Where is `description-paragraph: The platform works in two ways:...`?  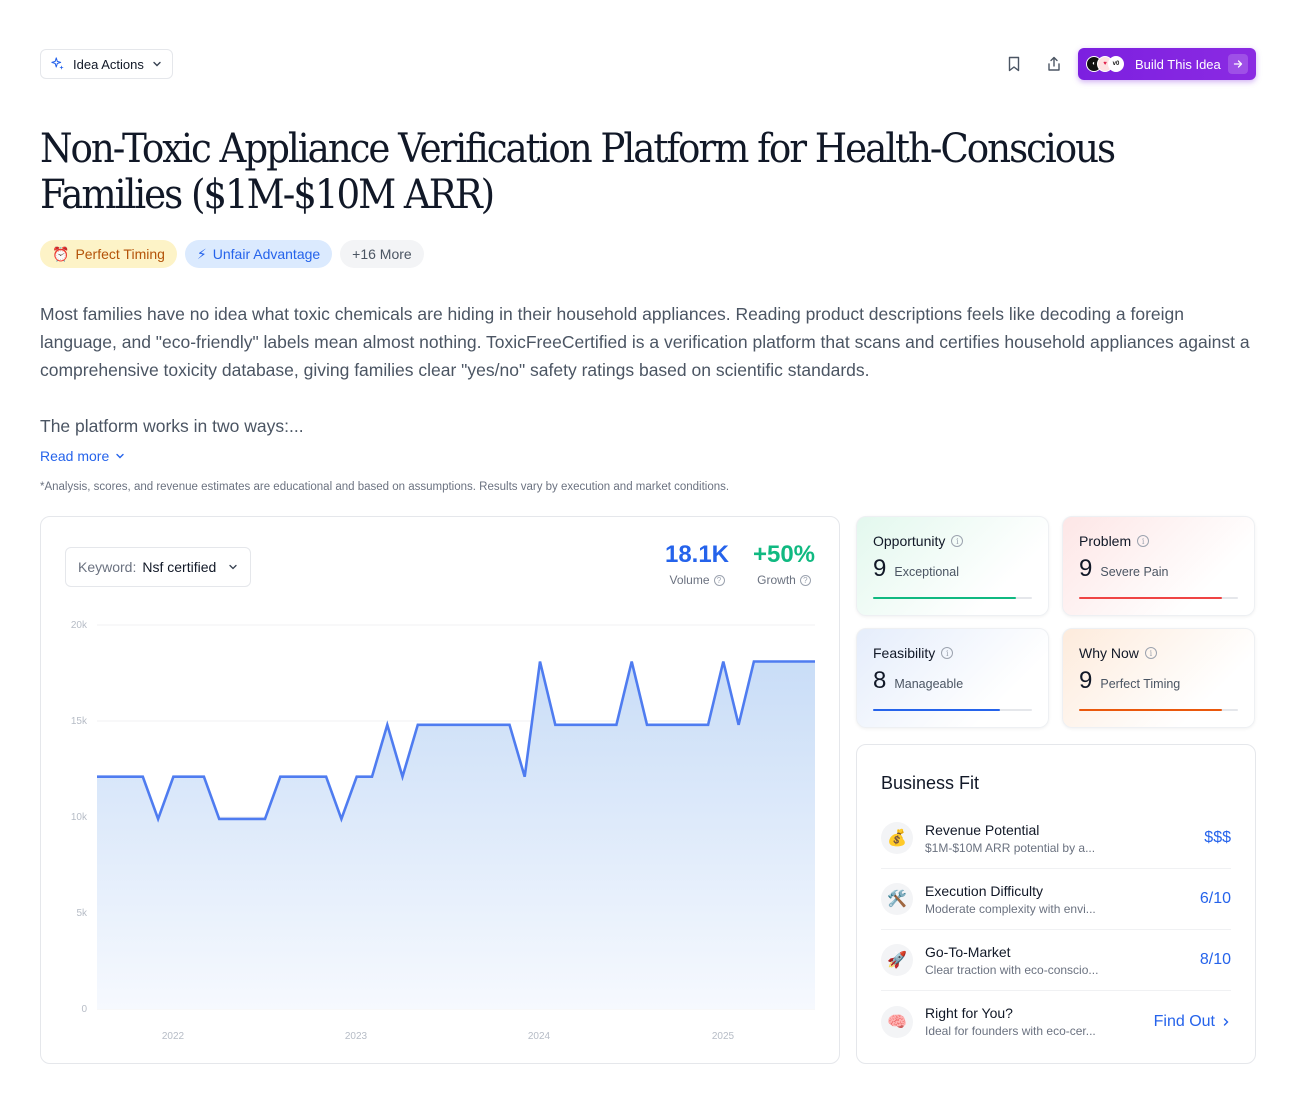
description-paragraph: The platform works in two ways:... is located at coordinates (172, 426).